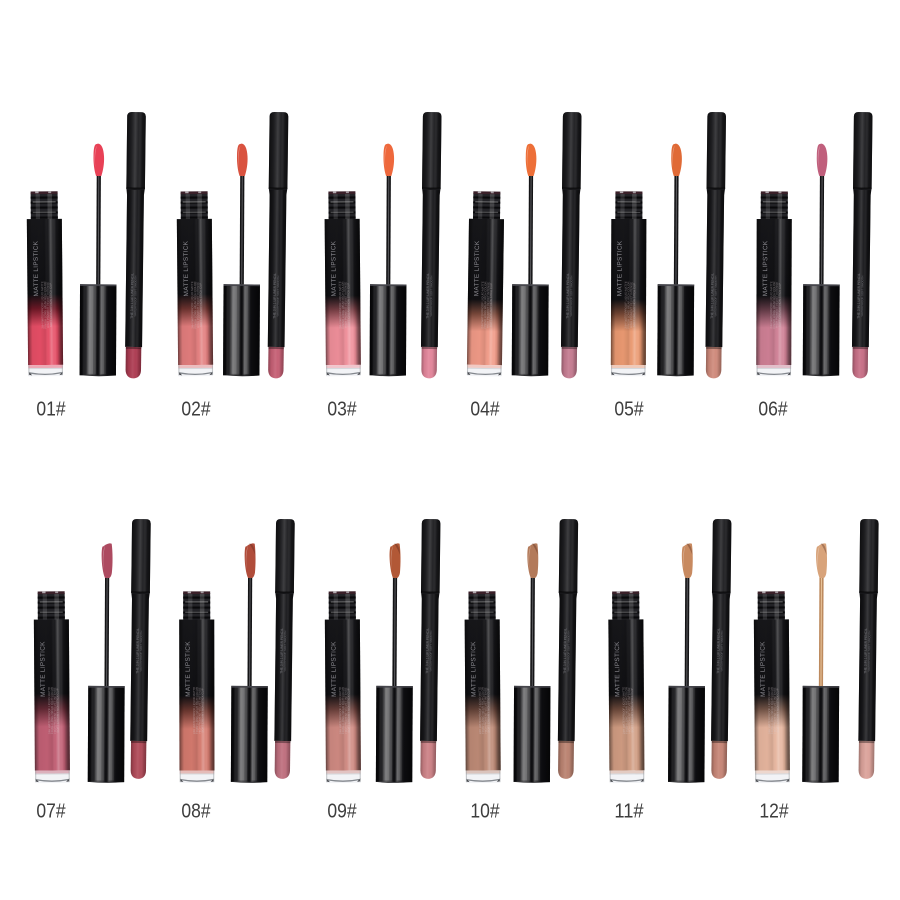 This screenshot has width=900, height=900. I want to click on svg-text: 04#, so click(485, 408).